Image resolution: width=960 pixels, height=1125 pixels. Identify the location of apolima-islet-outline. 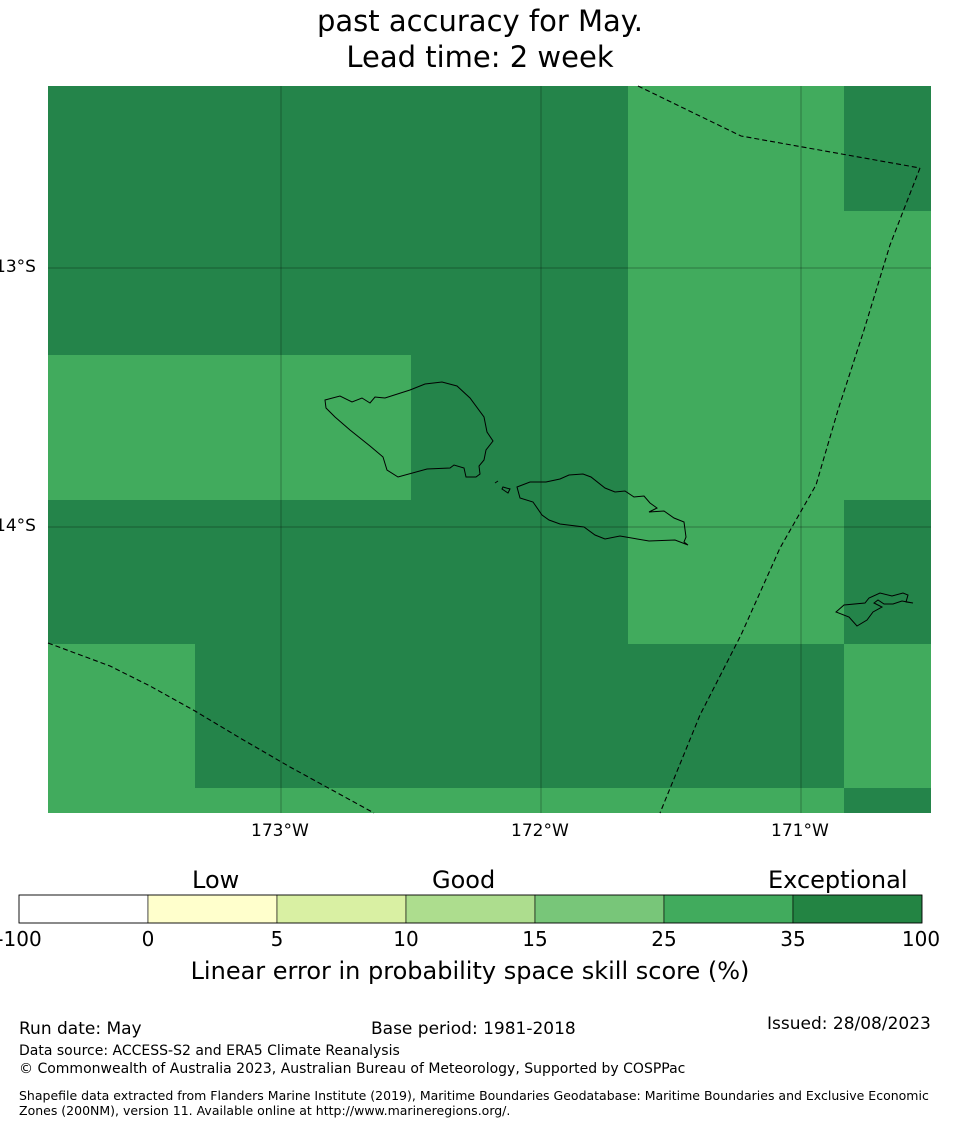
(506, 490).